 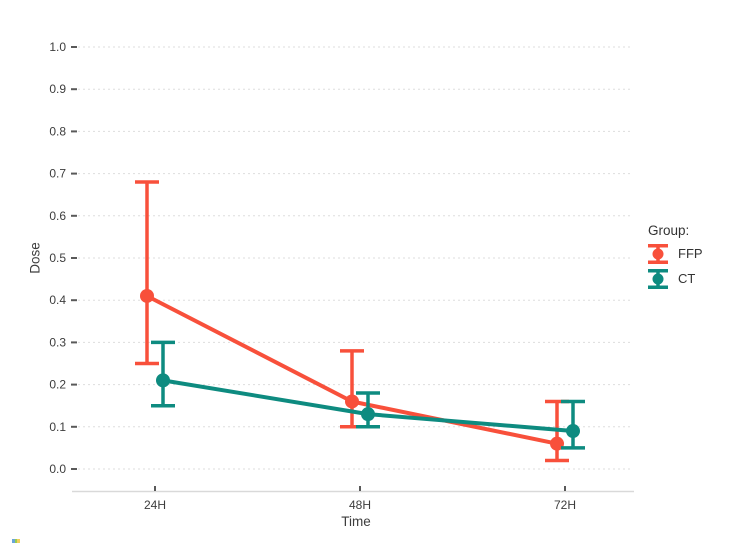 What do you see at coordinates (57, 469) in the screenshot?
I see `y-tick-label: 0.0` at bounding box center [57, 469].